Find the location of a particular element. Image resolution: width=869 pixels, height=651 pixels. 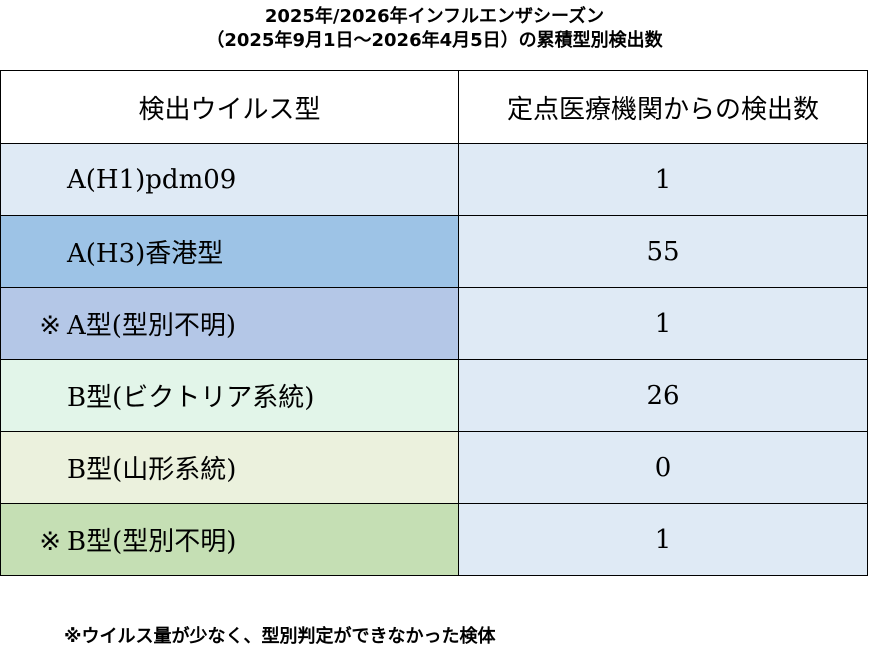

row-label-cell: ※ A型(型別不明) is located at coordinates (229, 323).